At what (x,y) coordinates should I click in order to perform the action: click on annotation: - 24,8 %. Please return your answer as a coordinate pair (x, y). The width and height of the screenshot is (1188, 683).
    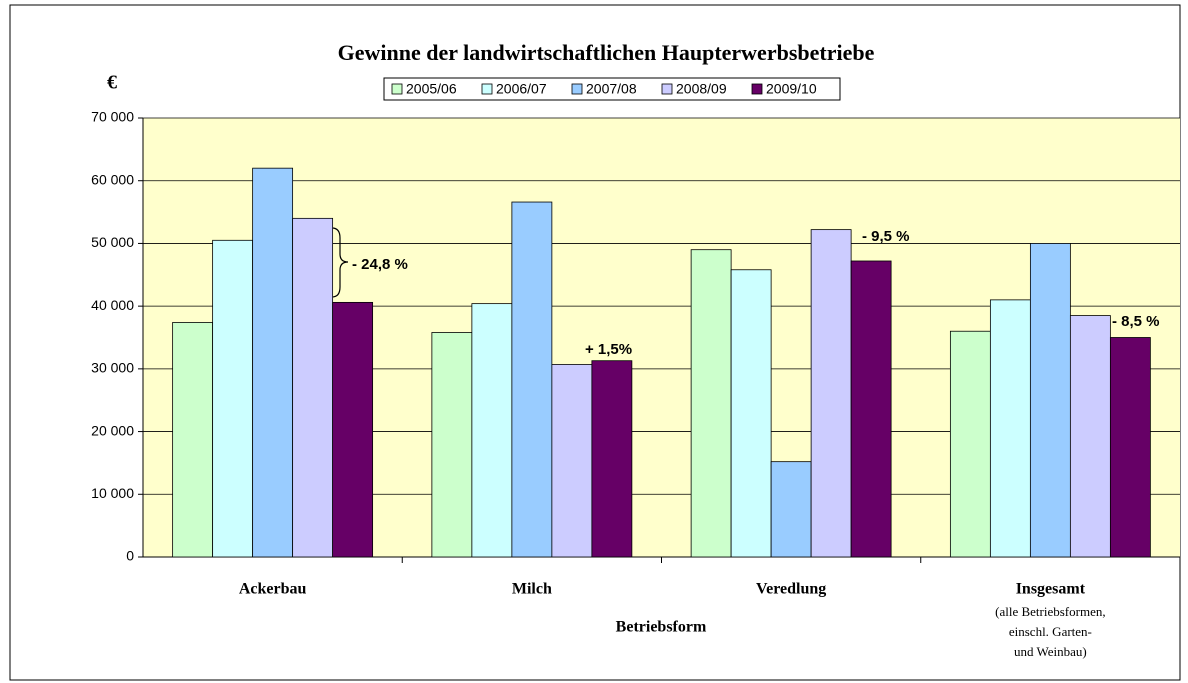
    Looking at the image, I should click on (380, 264).